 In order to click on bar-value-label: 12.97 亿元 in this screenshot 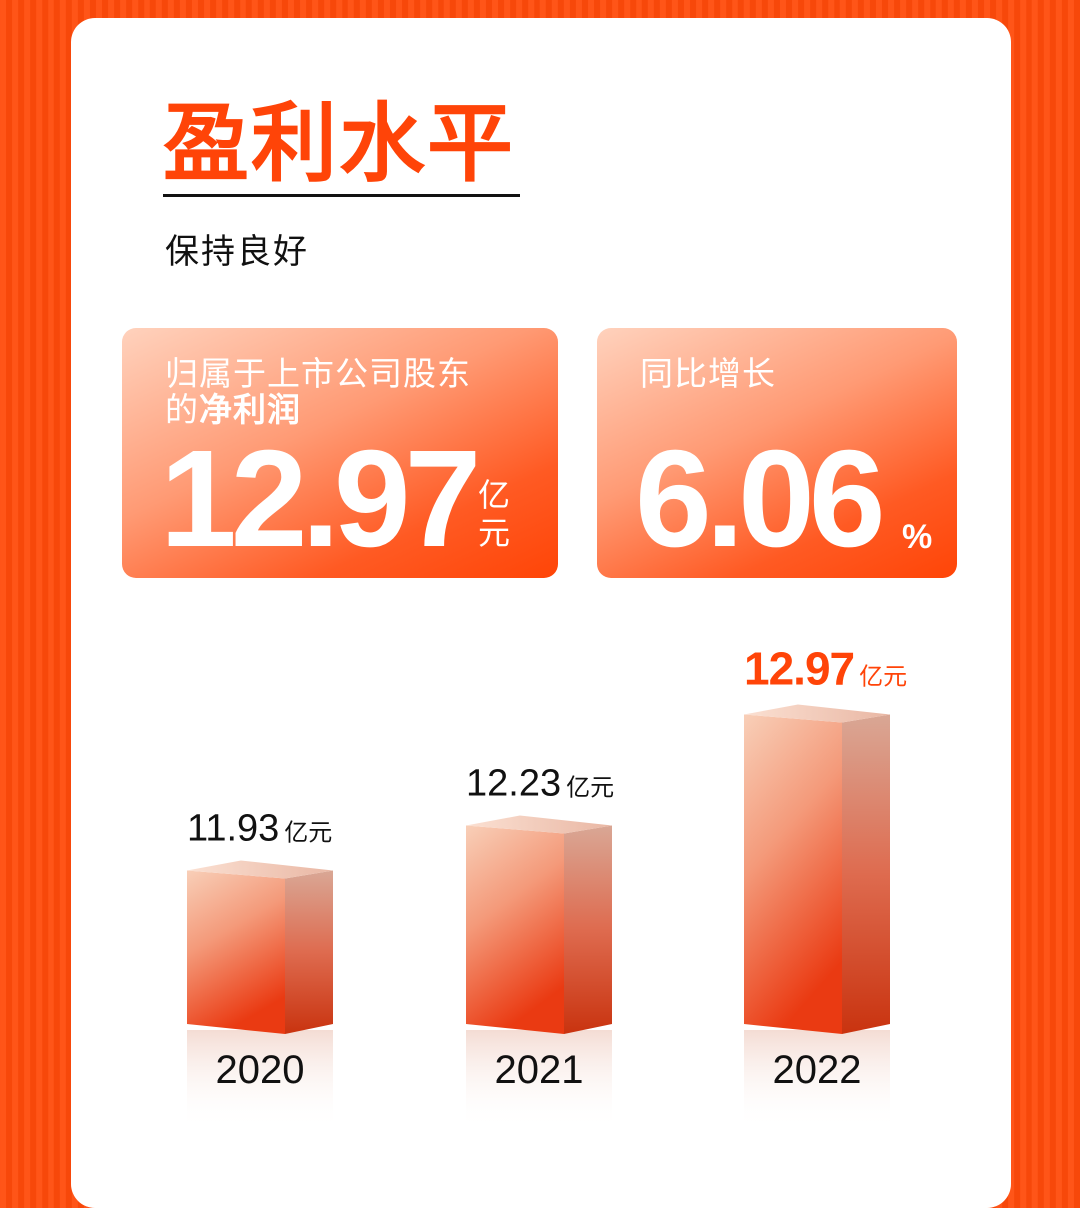, I will do `click(825, 669)`.